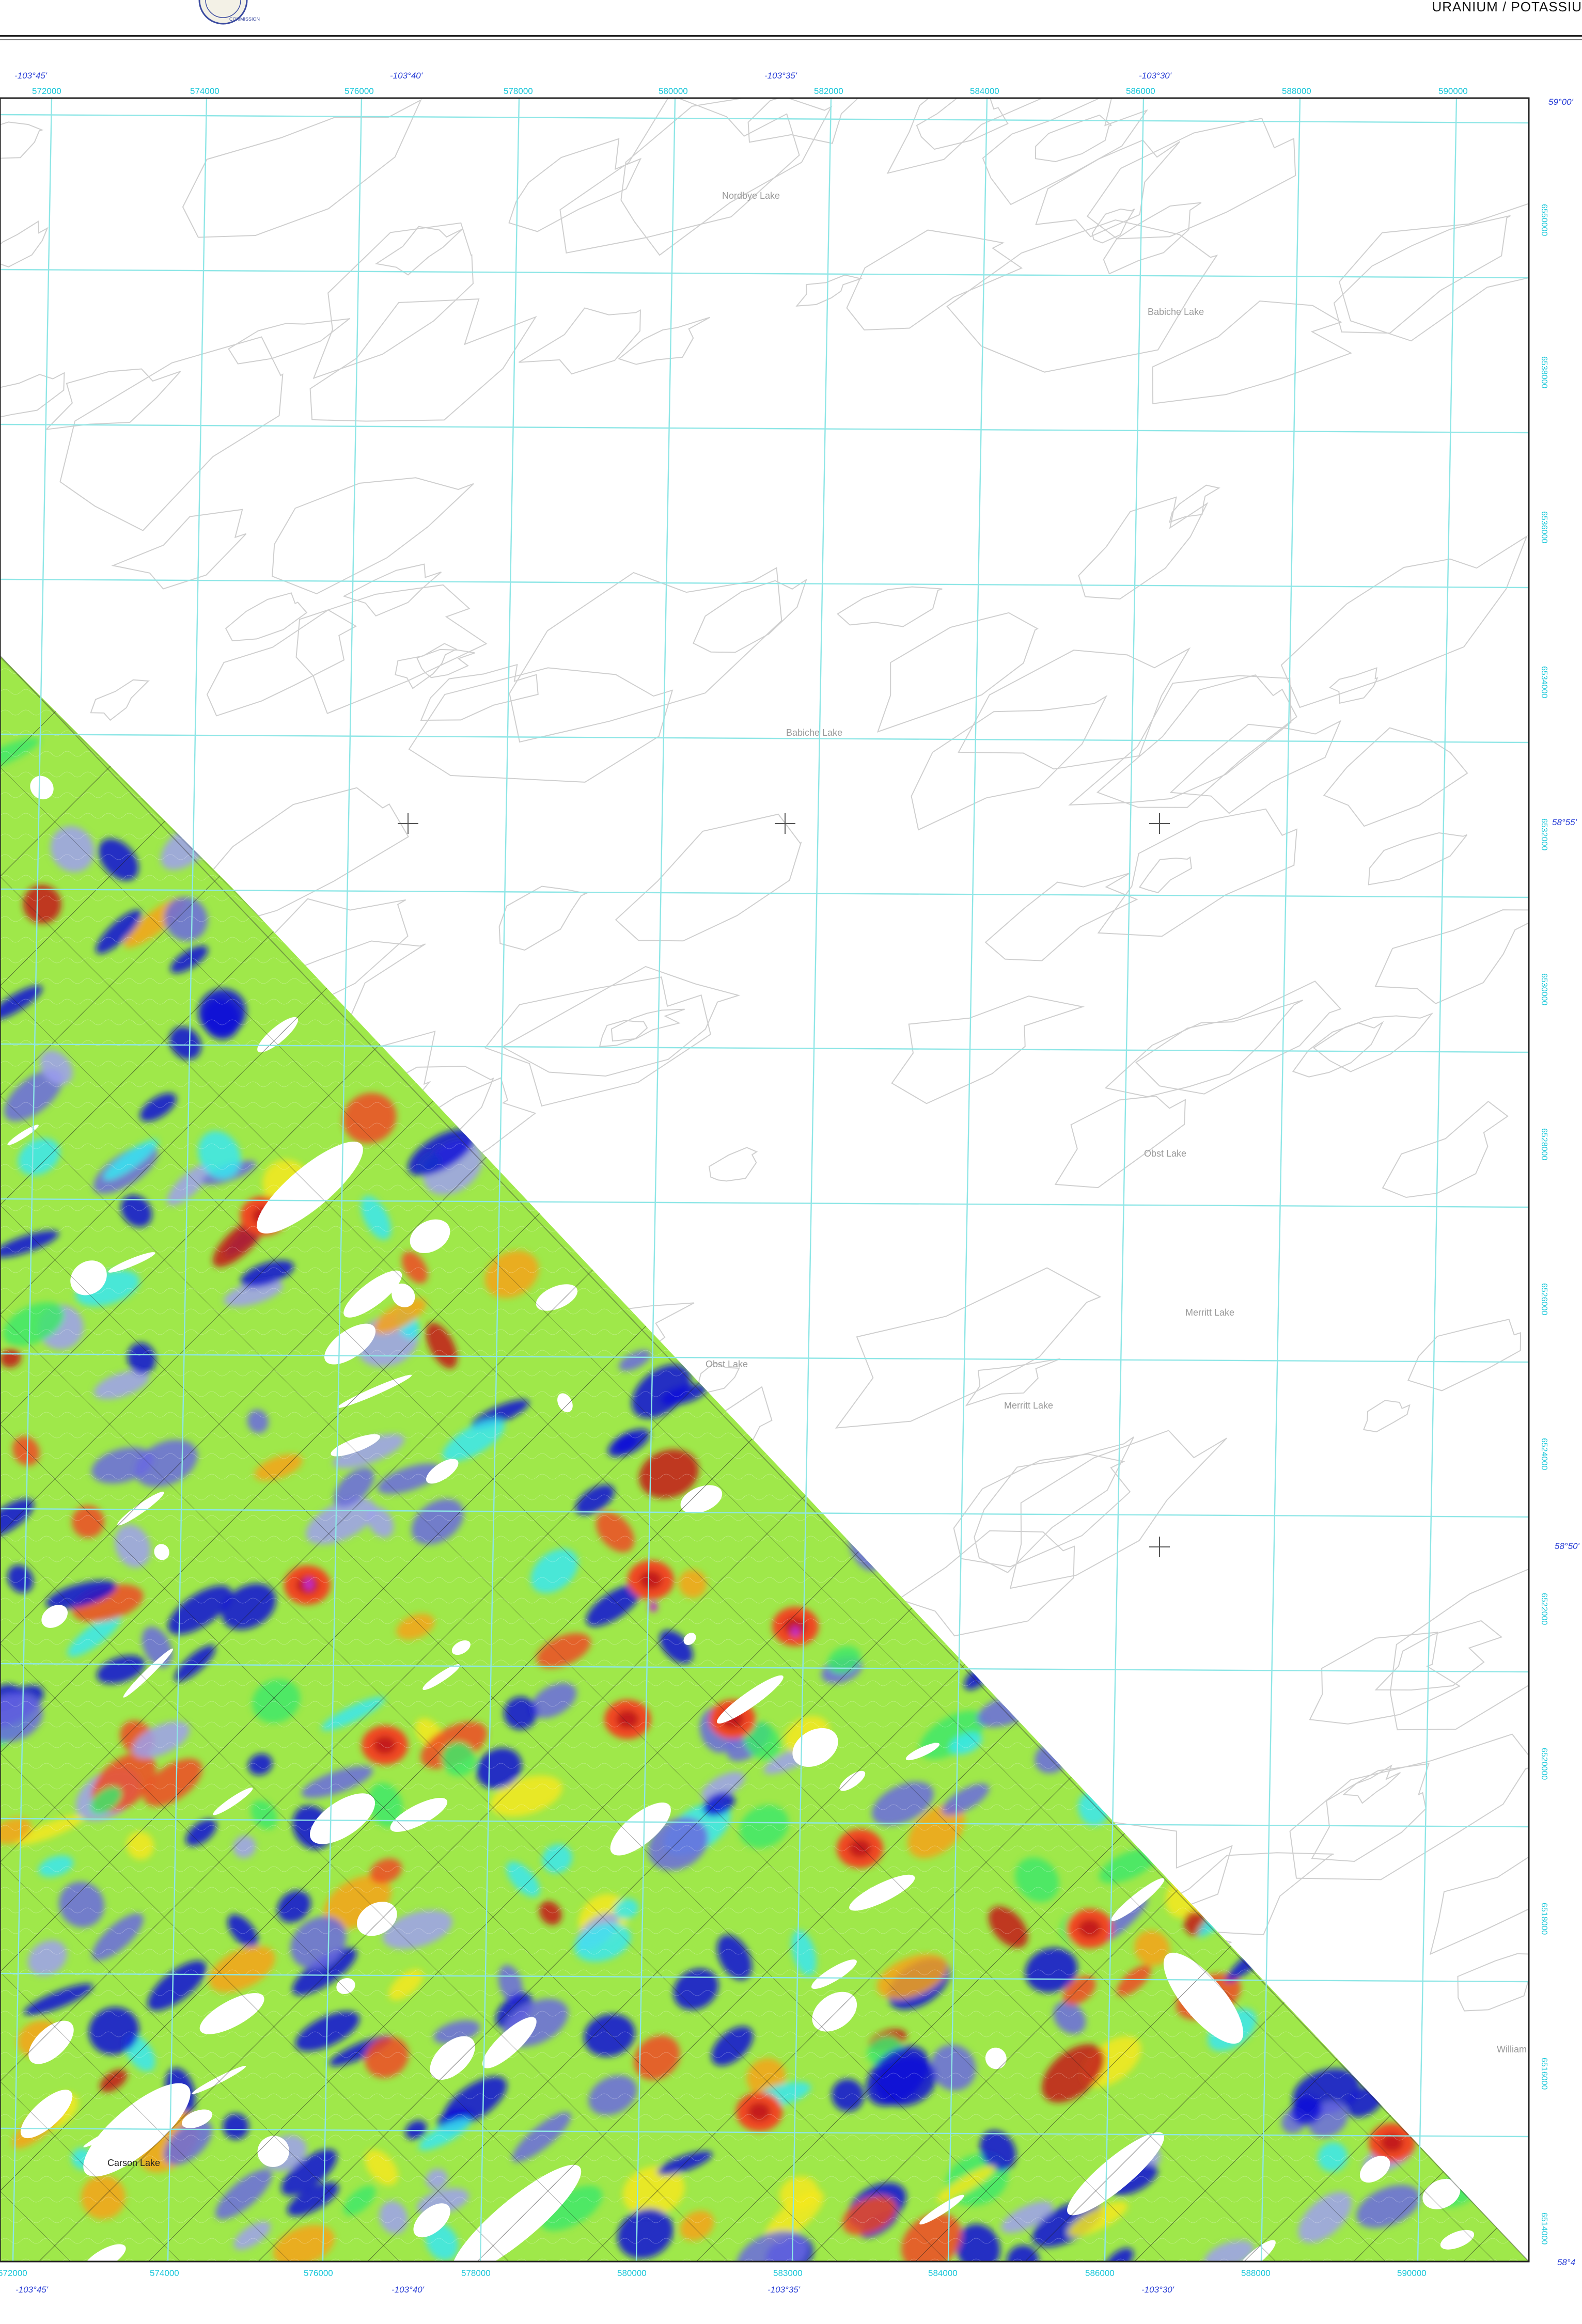 This screenshot has width=1582, height=2324. I want to click on northing-label: 6514000, so click(1544, 2228).